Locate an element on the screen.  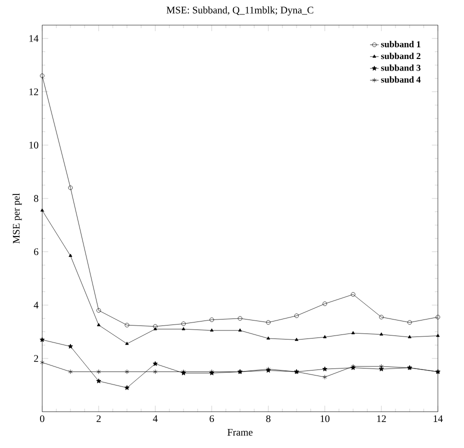
x-tick-label: 12 is located at coordinates (381, 418).